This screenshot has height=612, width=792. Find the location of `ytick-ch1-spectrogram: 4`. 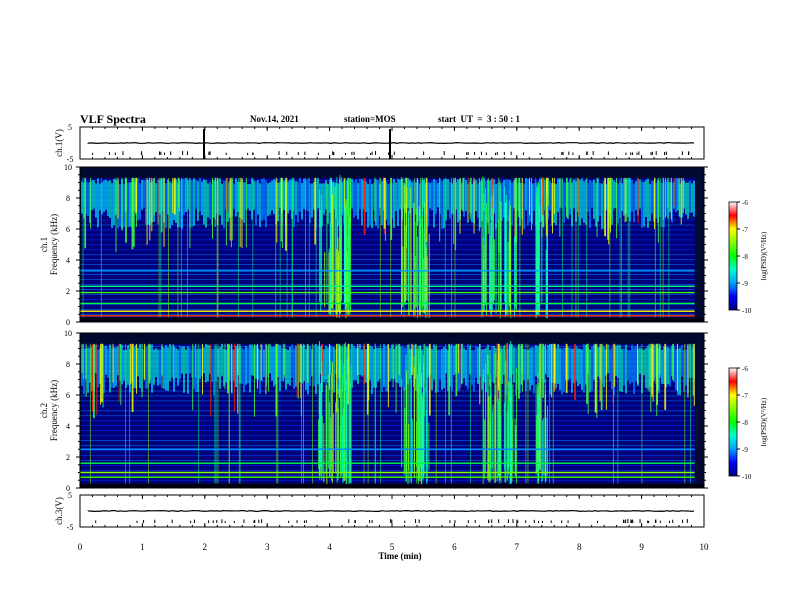

ytick-ch1-spectrogram: 4 is located at coordinates (68, 260).